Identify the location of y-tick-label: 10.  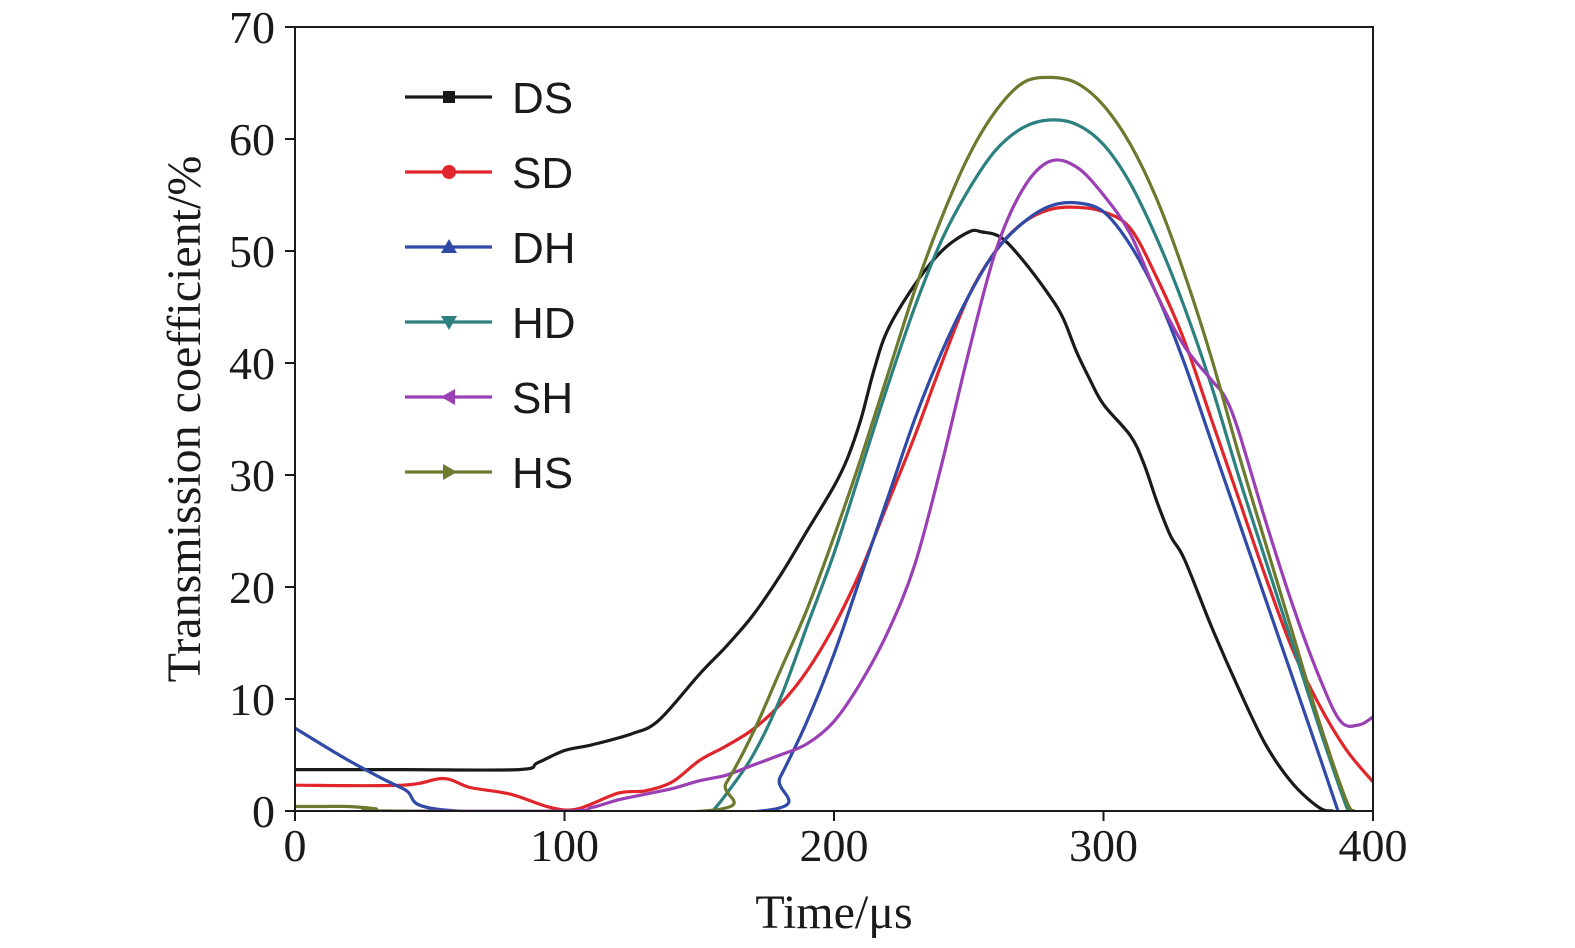
(252, 699).